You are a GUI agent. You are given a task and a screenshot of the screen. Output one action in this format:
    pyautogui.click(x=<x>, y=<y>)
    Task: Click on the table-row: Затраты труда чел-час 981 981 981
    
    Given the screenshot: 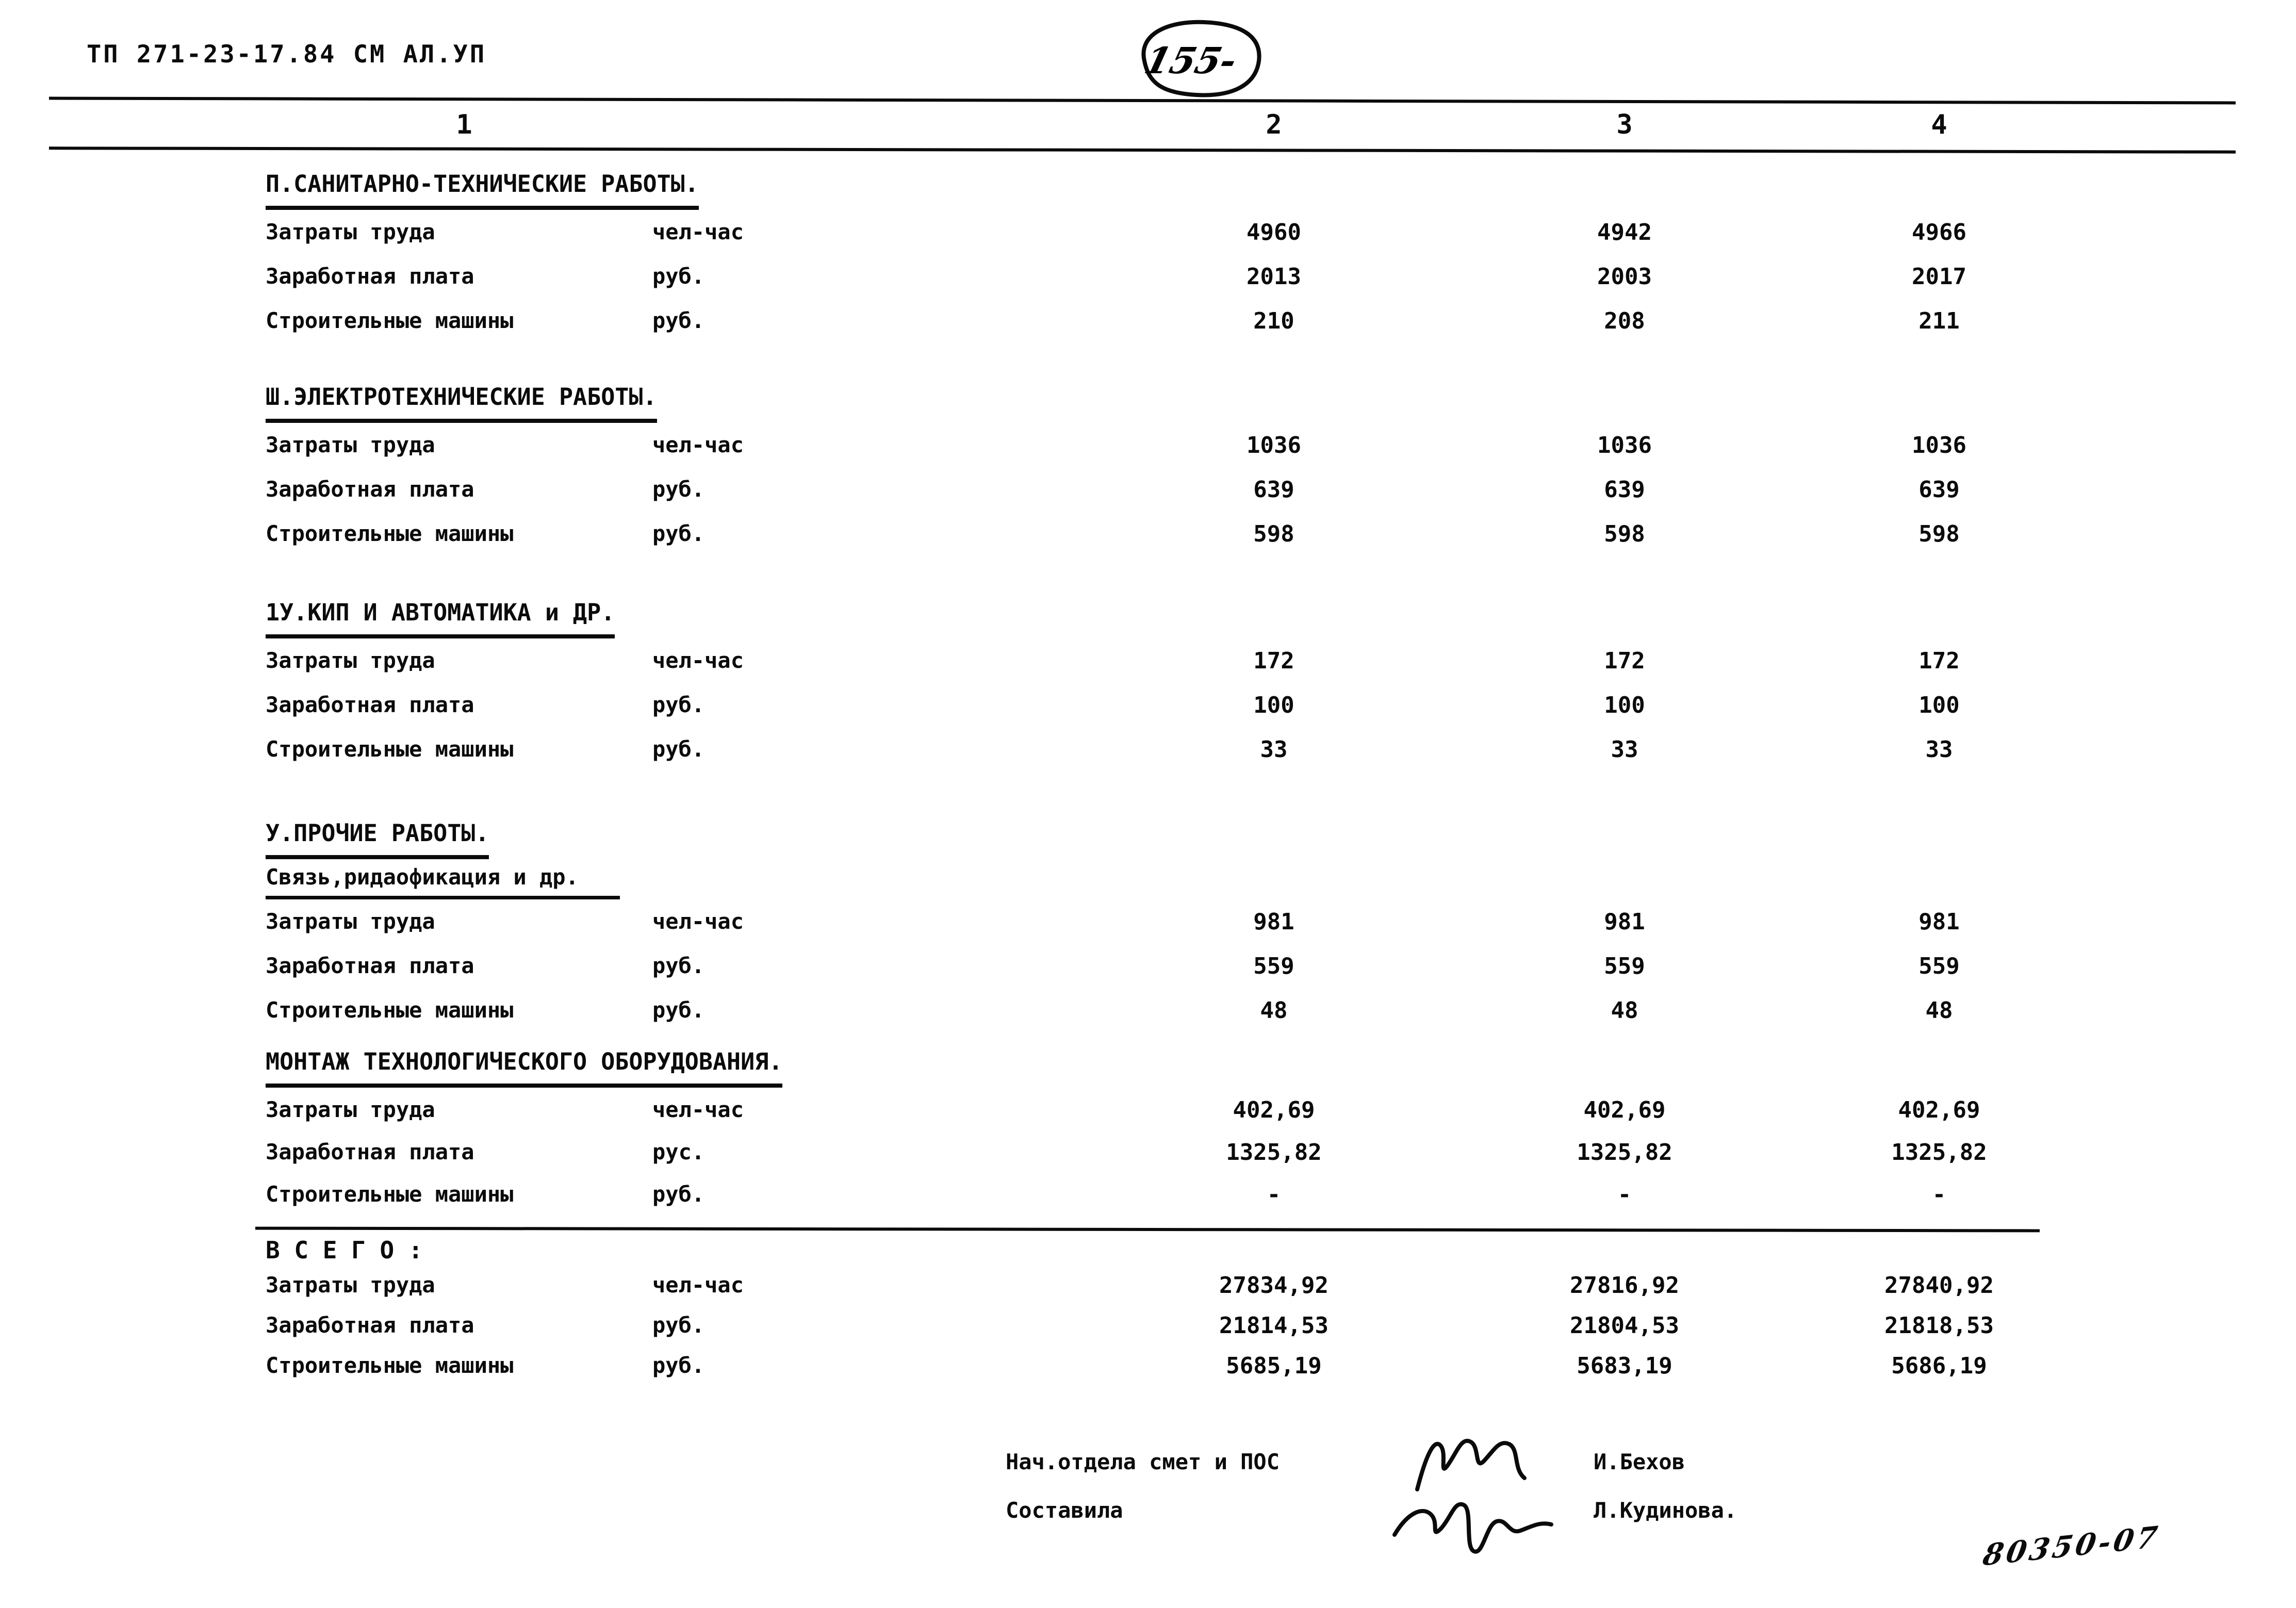 What is the action you would take?
    pyautogui.click(x=1148, y=931)
    